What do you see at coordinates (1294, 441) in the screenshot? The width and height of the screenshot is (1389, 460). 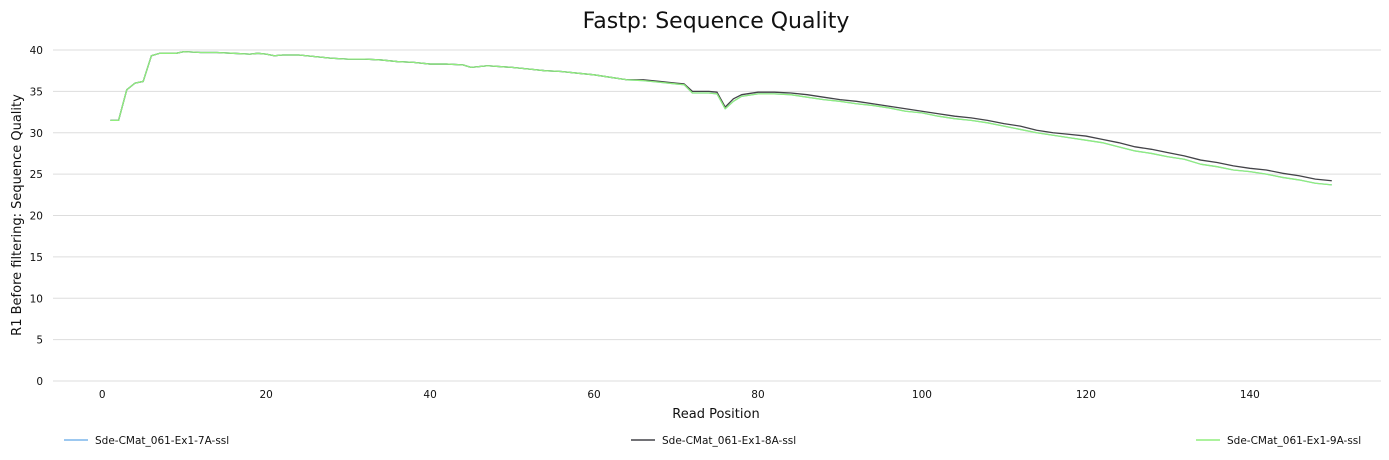 I see `legend-item-label: Sde-CMat_061-Ex1-9A-ssl` at bounding box center [1294, 441].